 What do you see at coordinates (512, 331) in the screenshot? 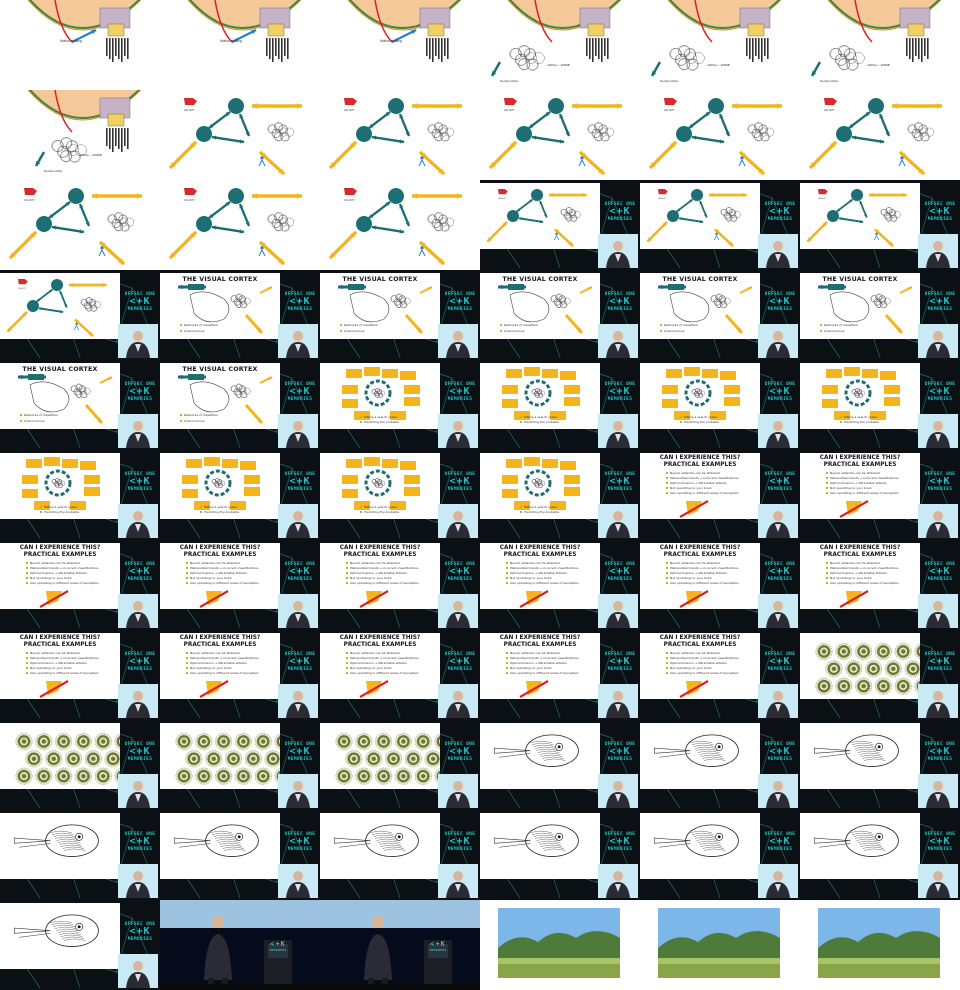
I see `bullet: Subconscious` at bounding box center [512, 331].